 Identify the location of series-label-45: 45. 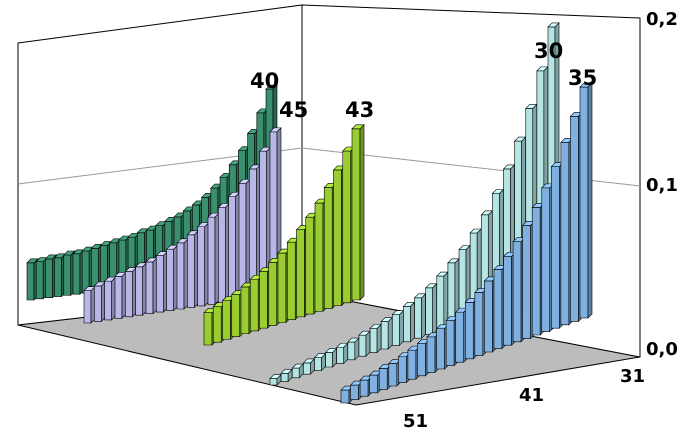
(293, 110).